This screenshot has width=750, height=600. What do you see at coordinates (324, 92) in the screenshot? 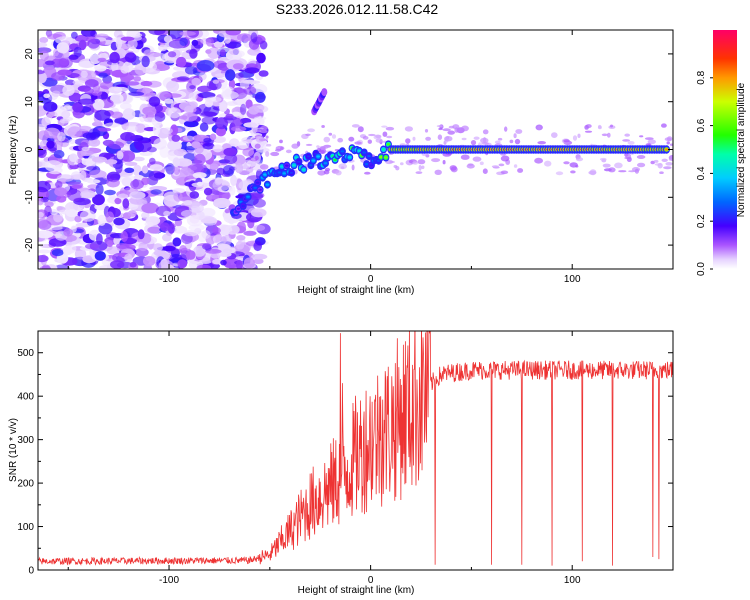
I see `secondary-feature-blob` at bounding box center [324, 92].